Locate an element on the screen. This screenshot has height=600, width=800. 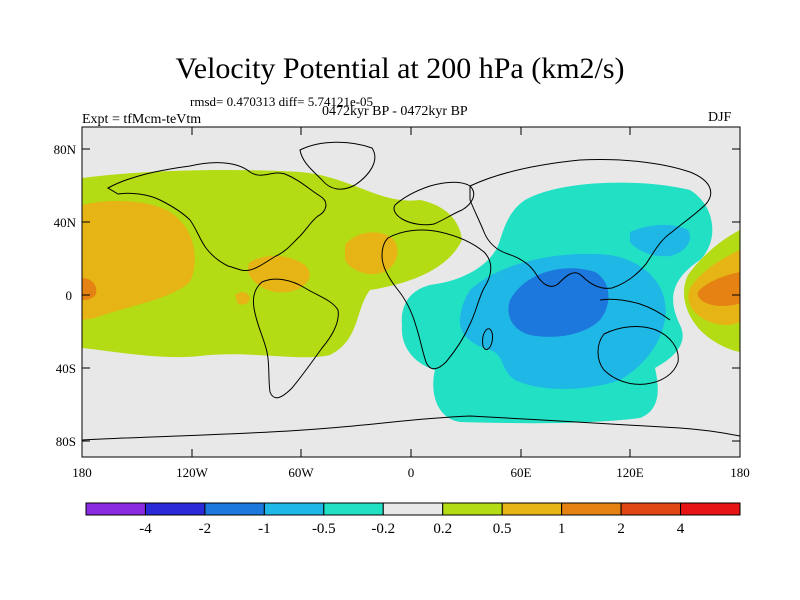
colorbar-label-0: -4 is located at coordinates (145, 529).